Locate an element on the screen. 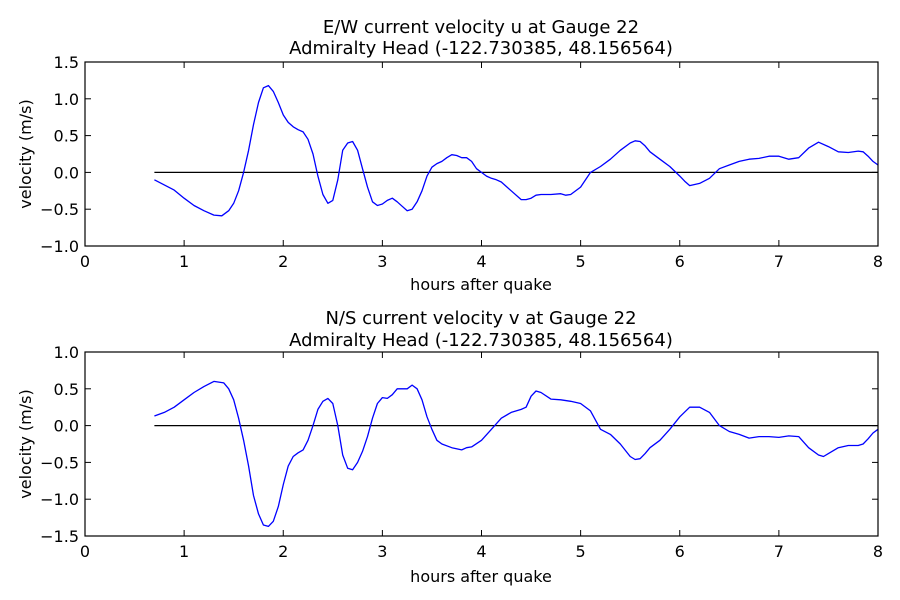 The height and width of the screenshot is (600, 900). chart-title-v-line2: Admiralty Head (-122.730385, 48.156564) is located at coordinates (481, 340).